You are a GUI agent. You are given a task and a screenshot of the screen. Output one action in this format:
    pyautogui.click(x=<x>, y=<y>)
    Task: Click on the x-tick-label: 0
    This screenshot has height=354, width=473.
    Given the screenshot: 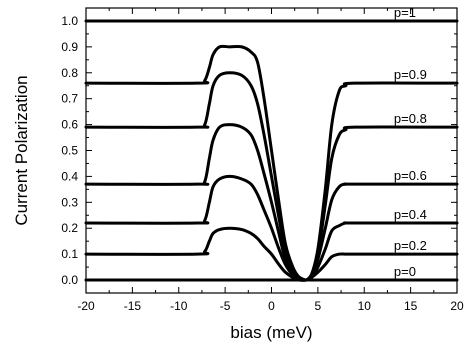 What is the action you would take?
    pyautogui.click(x=271, y=306)
    